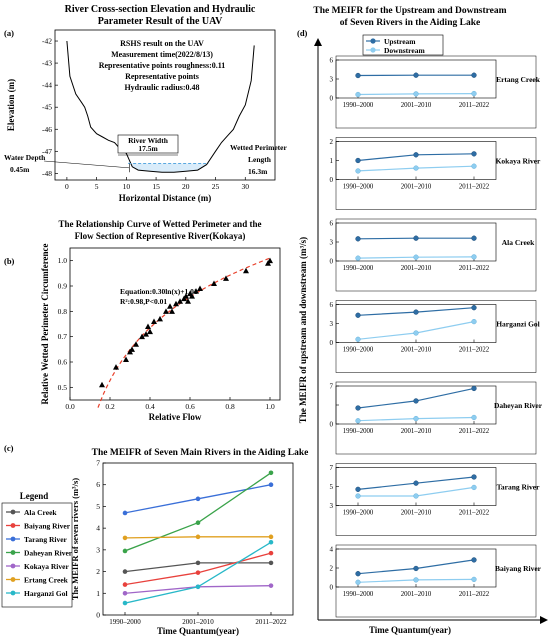 This screenshot has width=550, height=643. Describe the element at coordinates (518, 324) in the screenshot. I see `d-subplot-river-name: Harganzi Gol` at that location.